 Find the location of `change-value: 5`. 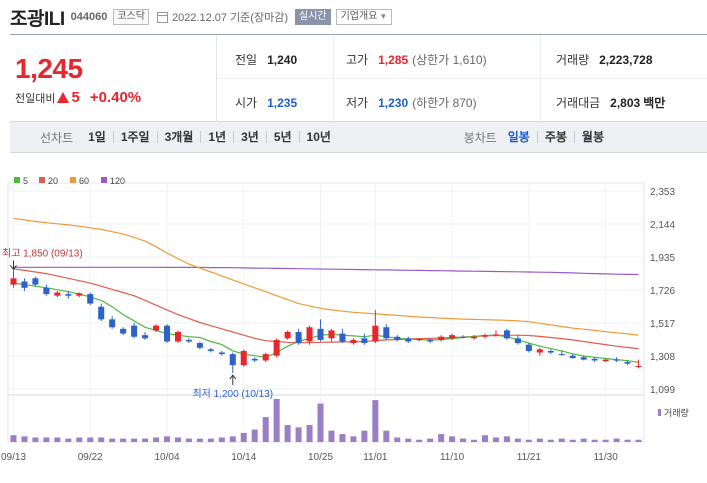

change-value: 5 is located at coordinates (75, 97).